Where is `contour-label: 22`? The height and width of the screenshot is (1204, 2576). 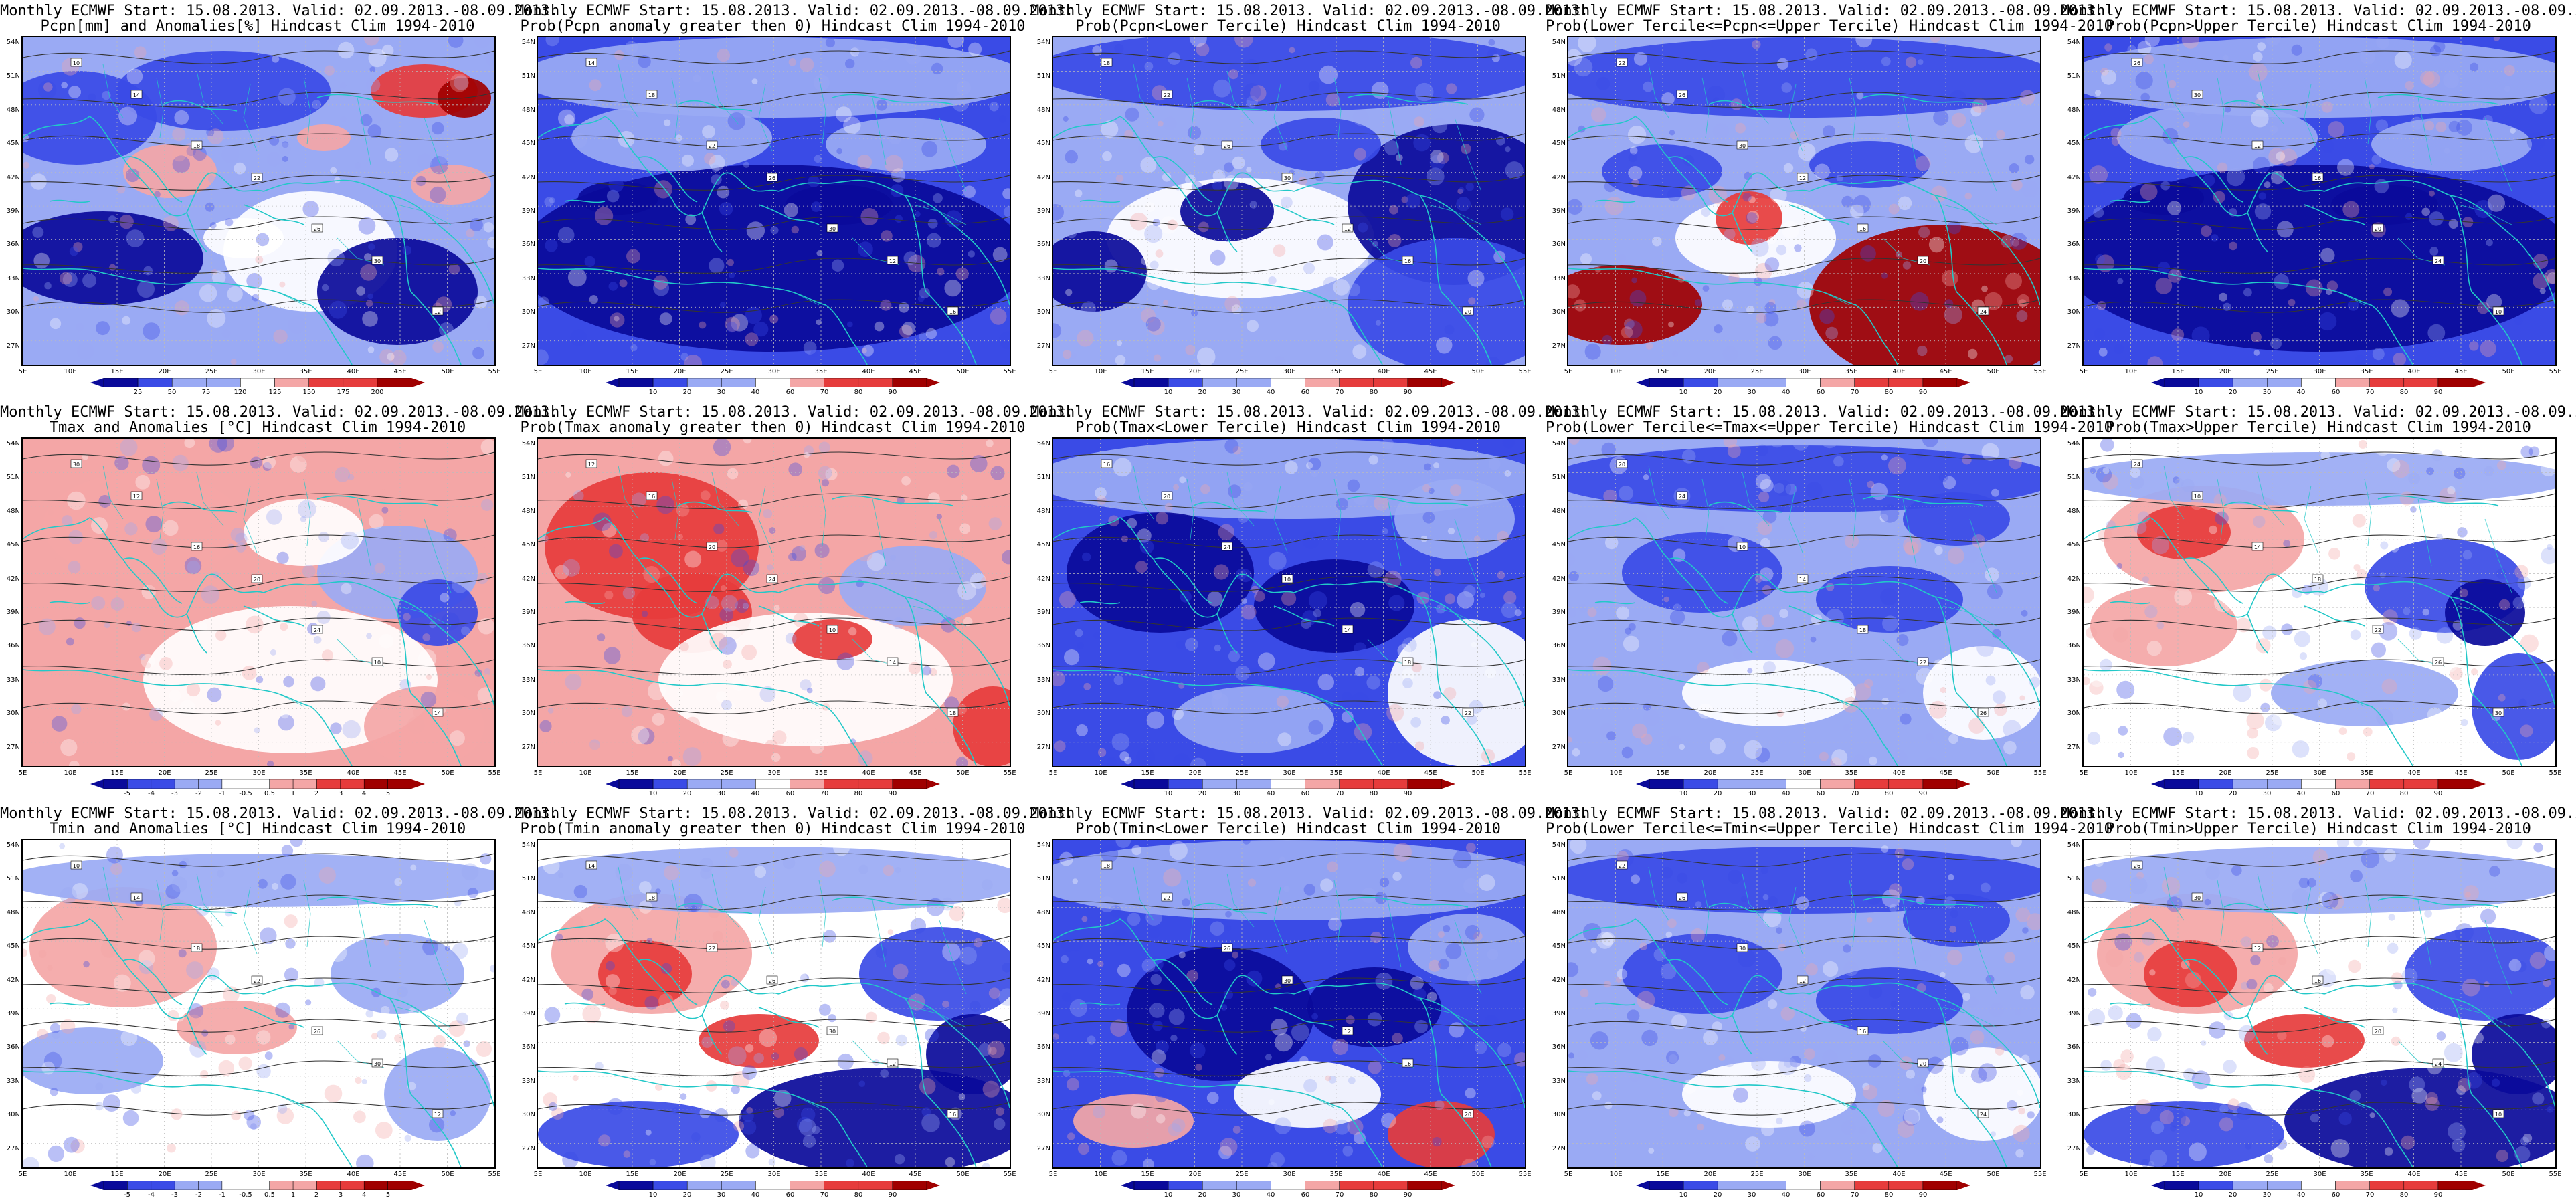 contour-label: 22 is located at coordinates (1468, 713).